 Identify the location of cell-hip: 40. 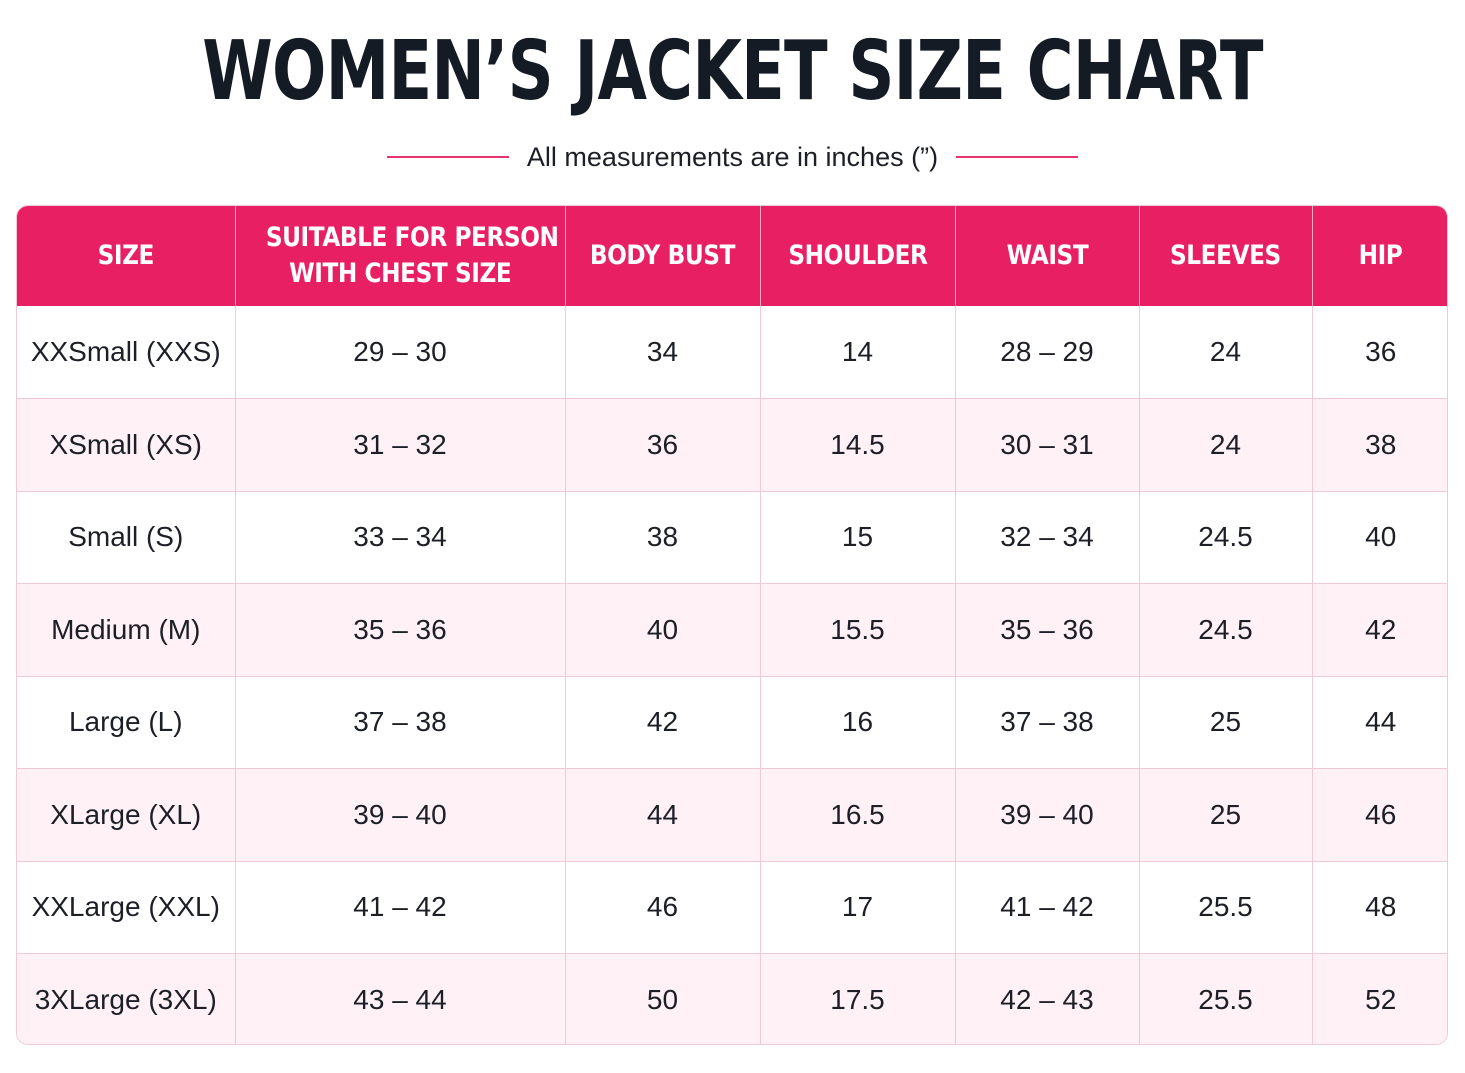
(1379, 537).